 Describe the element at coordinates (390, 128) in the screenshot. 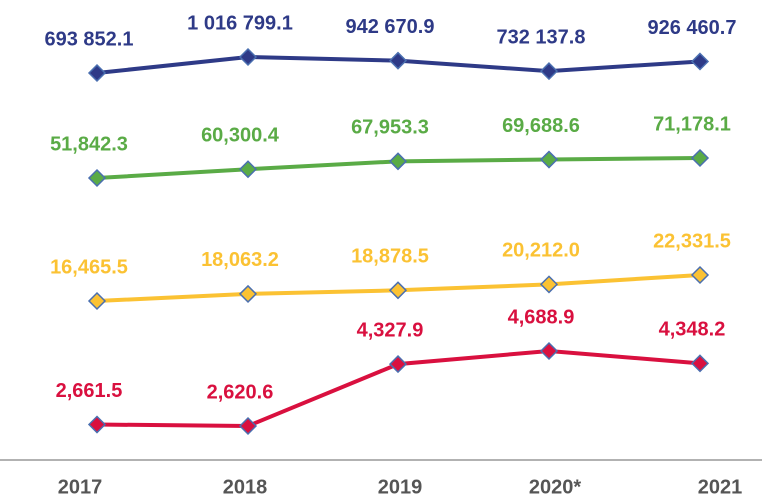

I see `data-label: 67,953.3` at that location.